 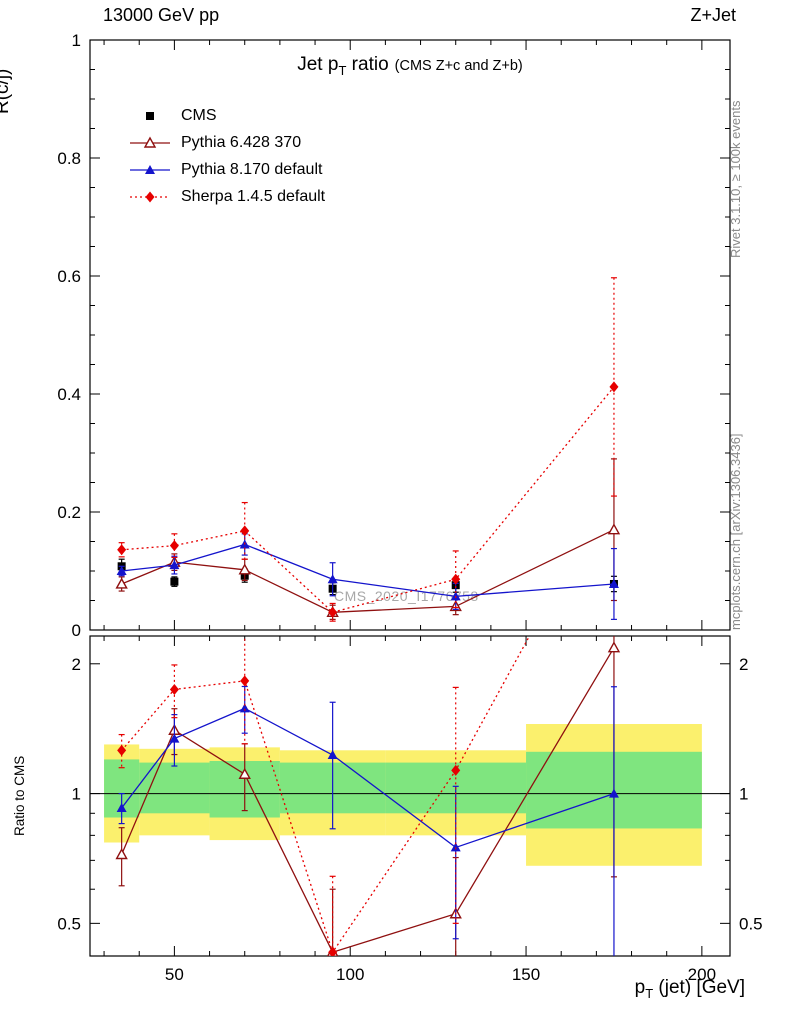 I want to click on title-pre: Jet p, so click(x=318, y=64).